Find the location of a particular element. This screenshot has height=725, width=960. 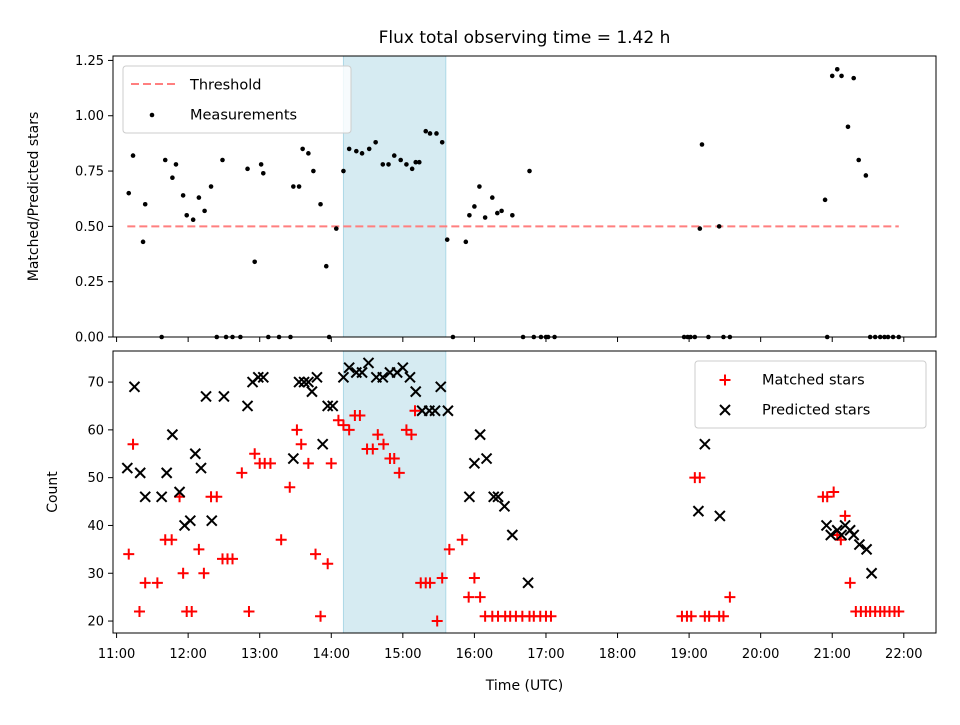

count-ytick-label: 30 is located at coordinates (95, 574).